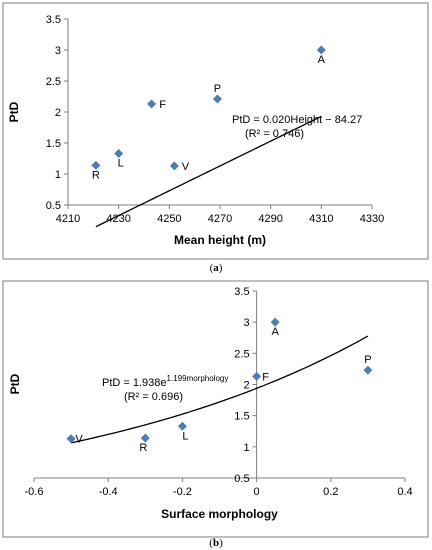 This screenshot has width=432, height=550. Describe the element at coordinates (404, 492) in the screenshot. I see `x-tick-label: 0.4` at that location.